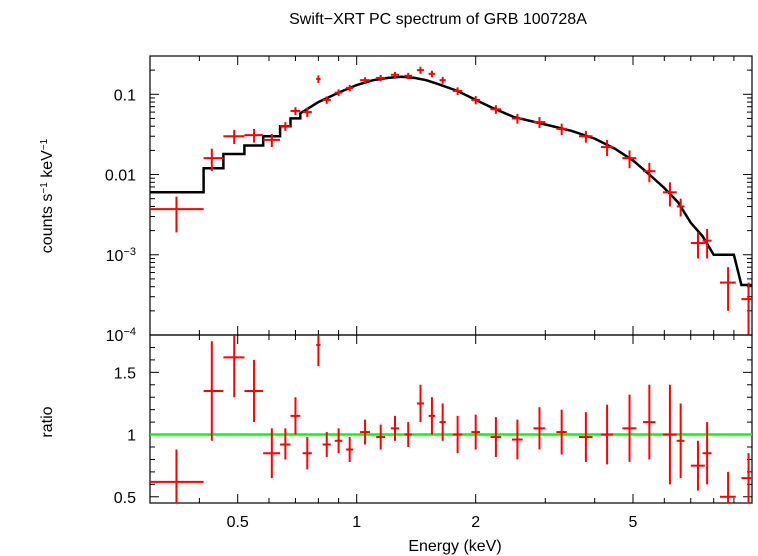 The image size is (758, 556). Describe the element at coordinates (125, 373) in the screenshot. I see `y-tick-label: 1.5` at that location.